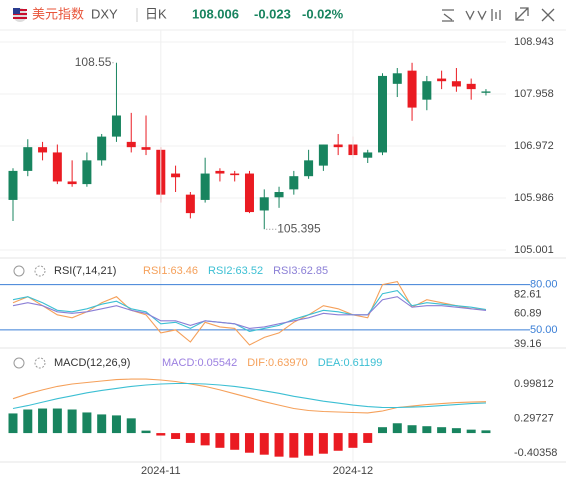 This screenshot has height=483, width=566. What do you see at coordinates (161, 471) in the screenshot?
I see `x-tick-label: 2024-11` at bounding box center [161, 471].